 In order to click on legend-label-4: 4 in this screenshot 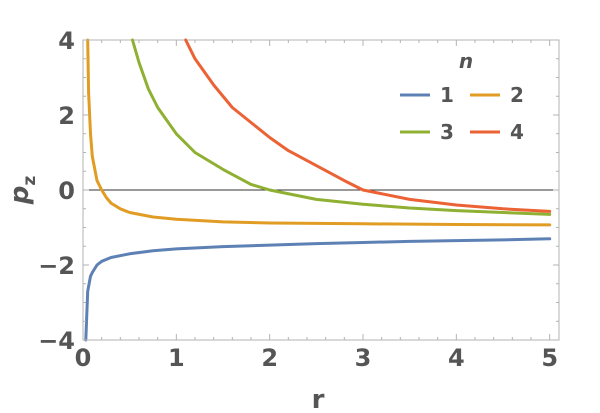, I will do `click(517, 132)`.